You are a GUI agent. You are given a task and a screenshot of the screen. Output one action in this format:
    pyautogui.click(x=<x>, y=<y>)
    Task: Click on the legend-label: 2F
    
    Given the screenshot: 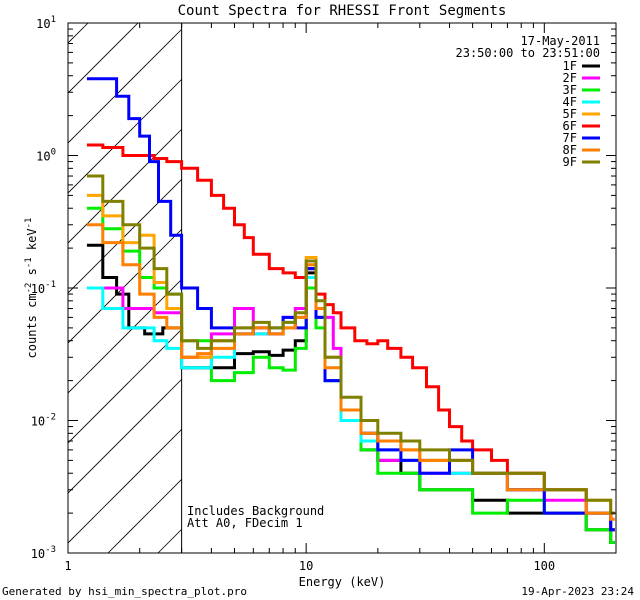 What is the action you would take?
    pyautogui.click(x=570, y=78)
    